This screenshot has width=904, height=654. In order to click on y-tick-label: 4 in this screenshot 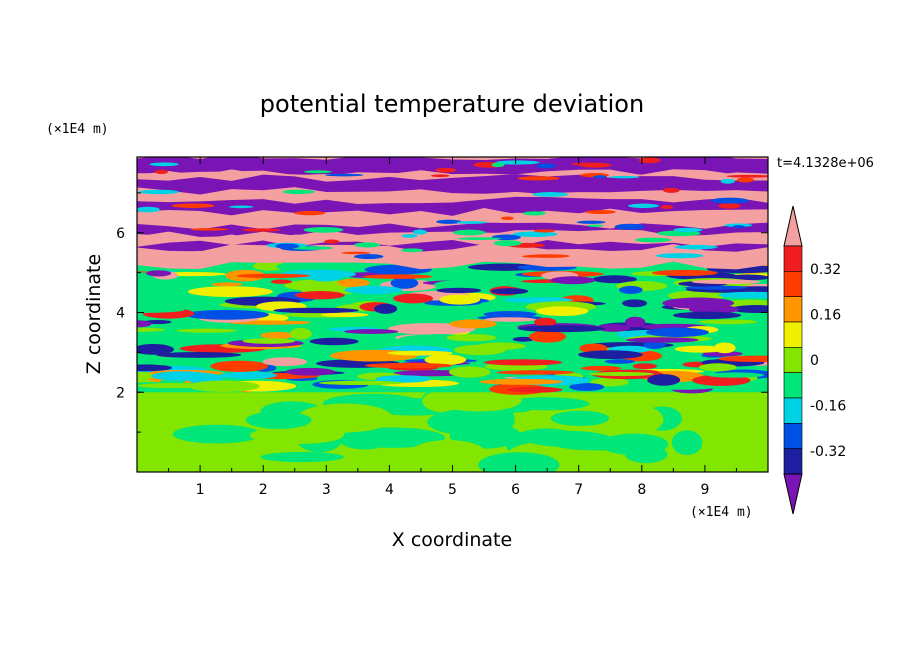, I will do `click(120, 314)`.